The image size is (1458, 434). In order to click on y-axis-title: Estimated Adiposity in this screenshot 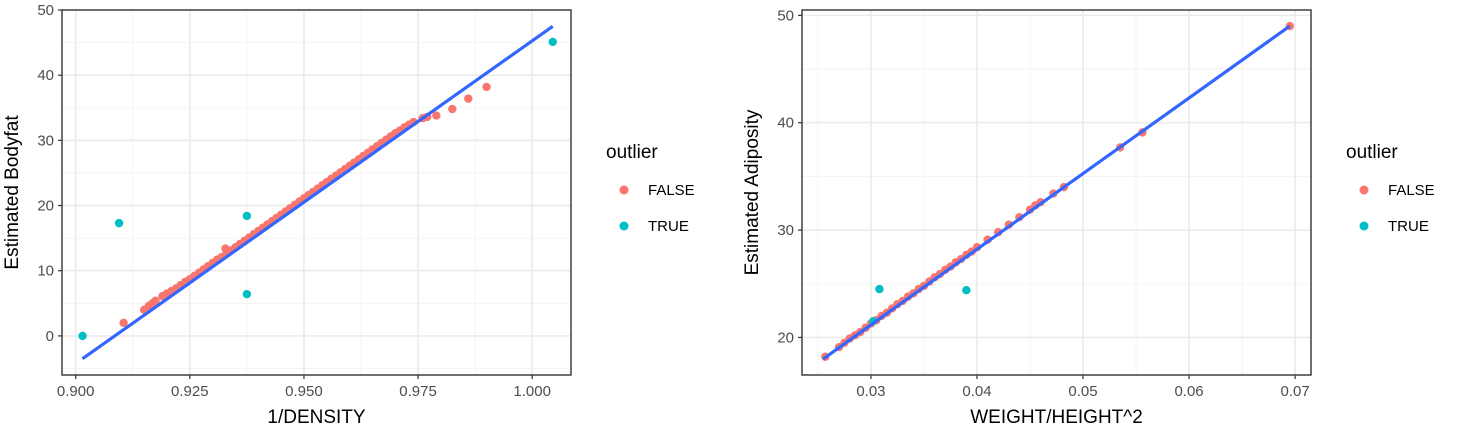, I will do `click(752, 192)`.